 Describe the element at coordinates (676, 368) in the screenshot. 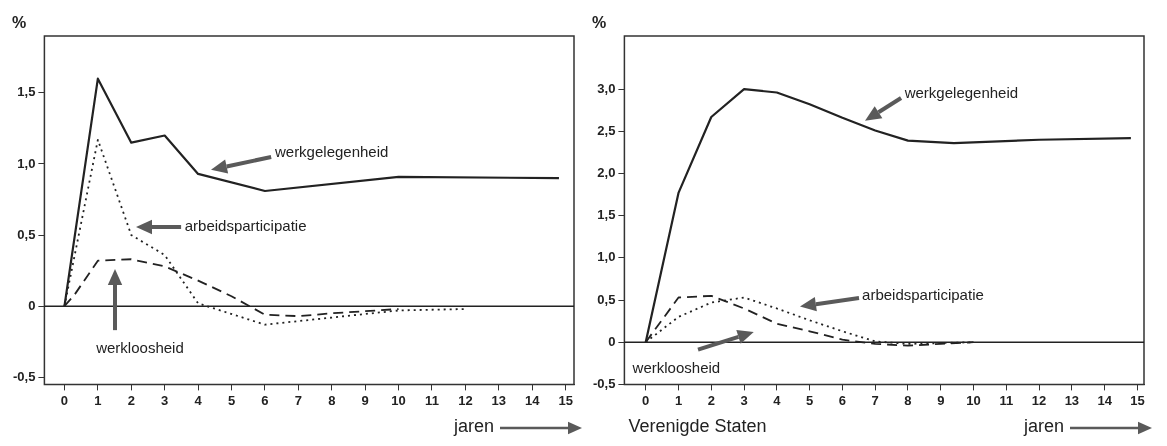

I see `series-label: werkloosheid` at that location.